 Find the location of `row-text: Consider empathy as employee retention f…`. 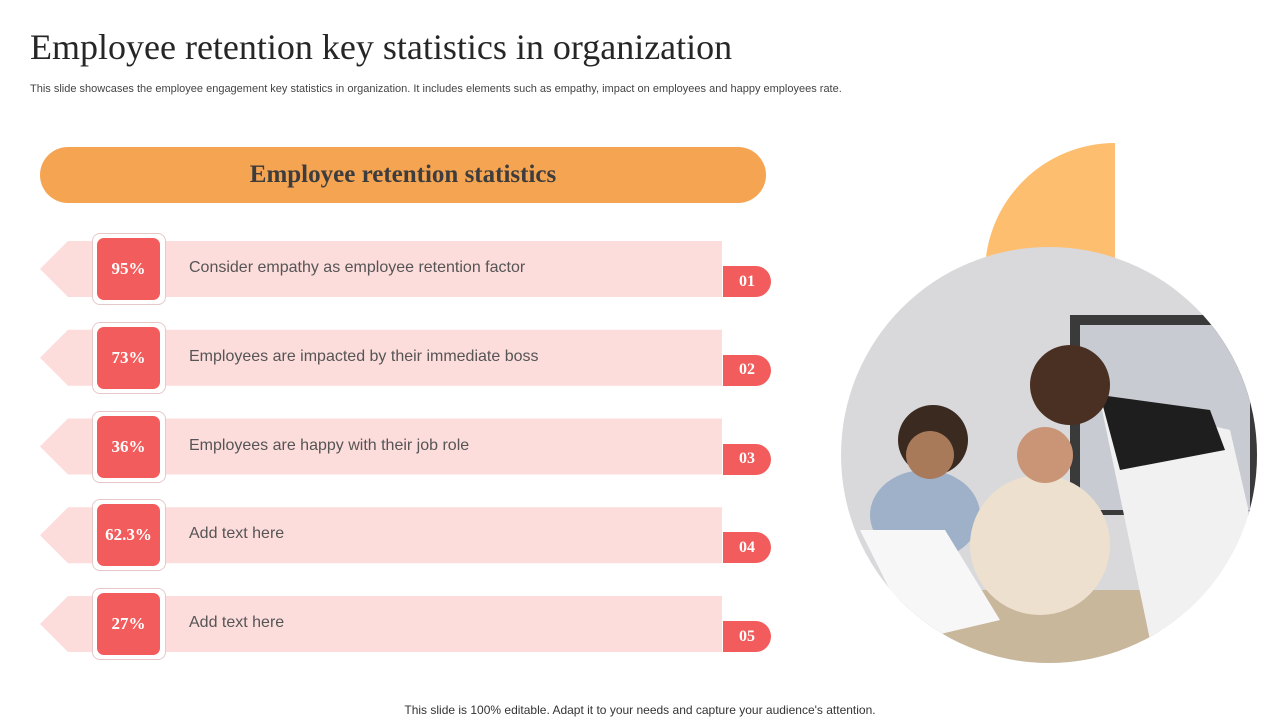

row-text: Consider empathy as employee retention f… is located at coordinates (357, 267).